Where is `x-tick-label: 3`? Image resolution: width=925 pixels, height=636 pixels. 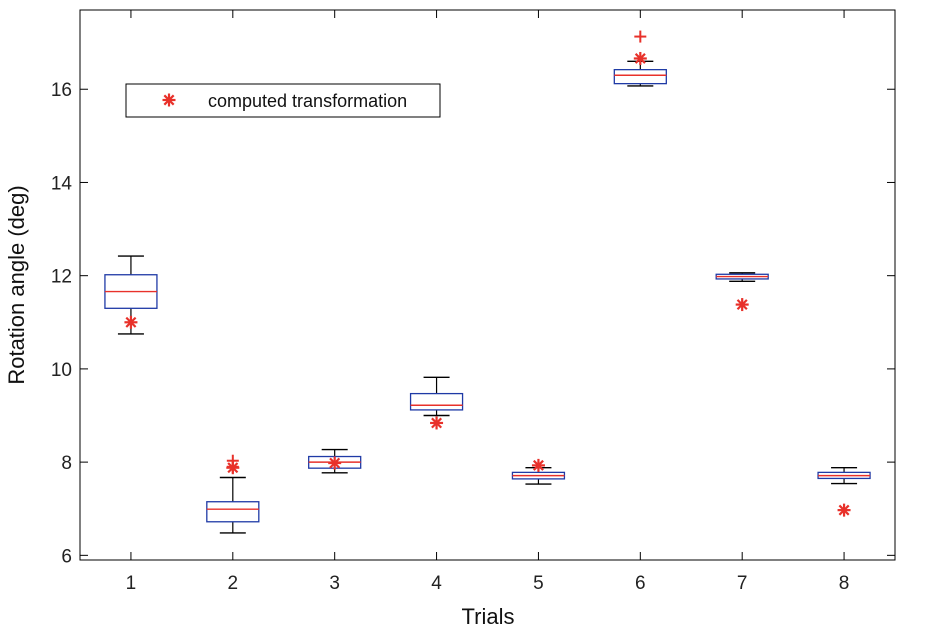
x-tick-label: 3 is located at coordinates (334, 583).